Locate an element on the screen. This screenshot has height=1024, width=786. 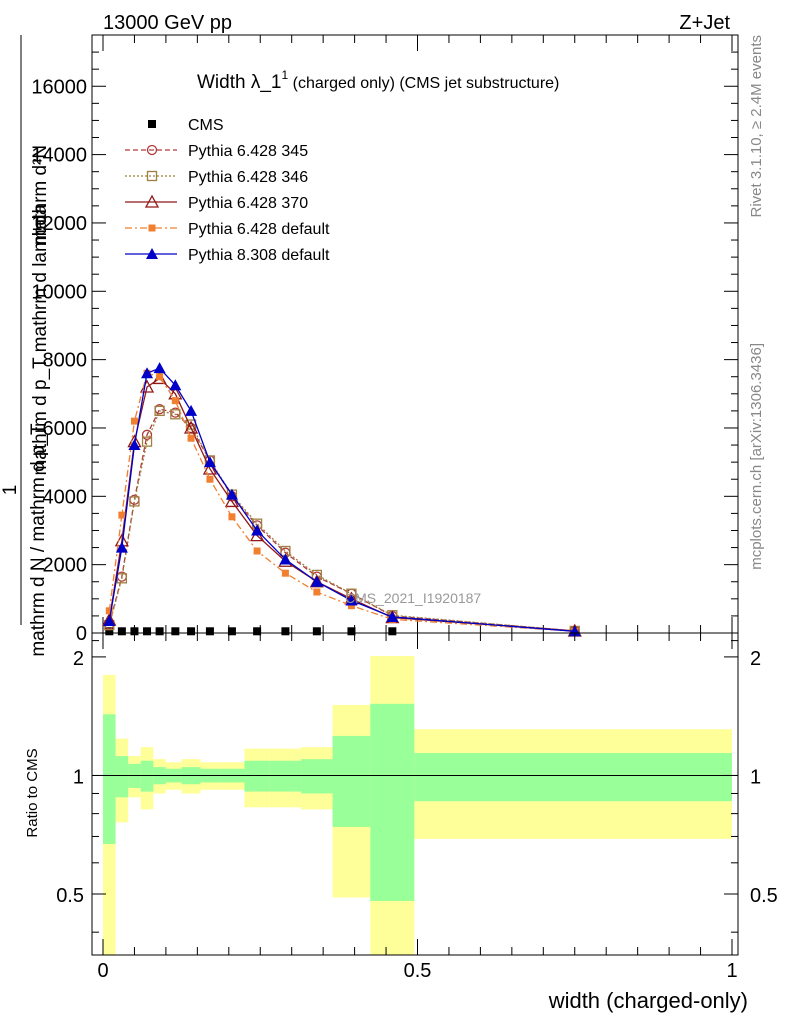
main-y-tick-label: 2000 is located at coordinates (65, 566).